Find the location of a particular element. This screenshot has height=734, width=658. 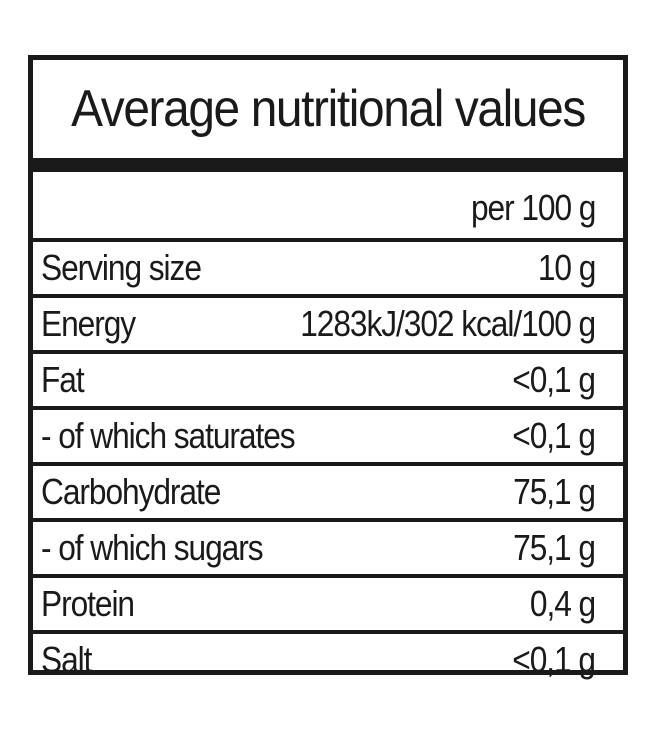

row-label: - of which sugars is located at coordinates (152, 547).